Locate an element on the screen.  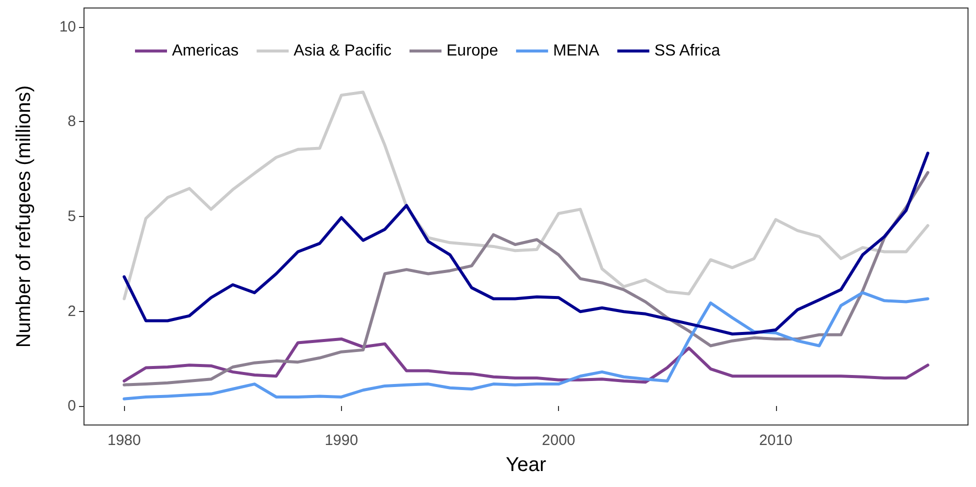
line-series is located at coordinates (526, 360).